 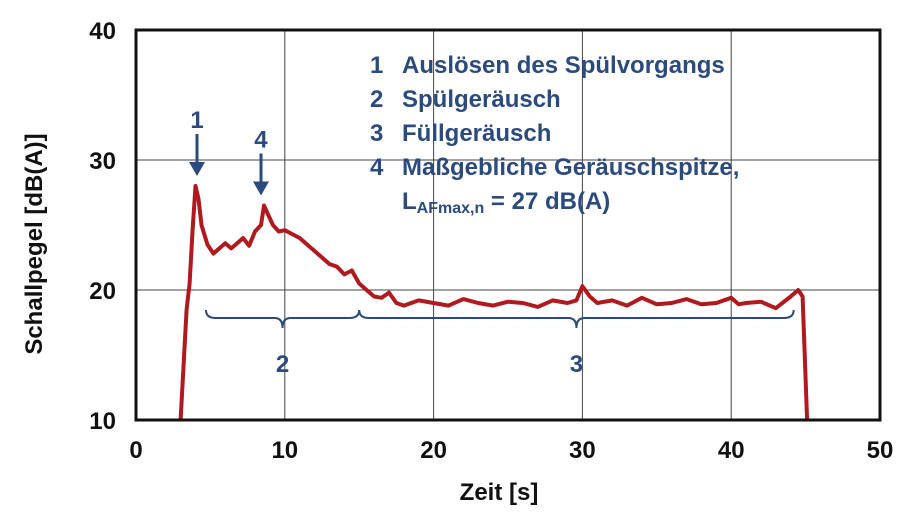 What do you see at coordinates (102, 291) in the screenshot?
I see `y-tick-label: 20` at bounding box center [102, 291].